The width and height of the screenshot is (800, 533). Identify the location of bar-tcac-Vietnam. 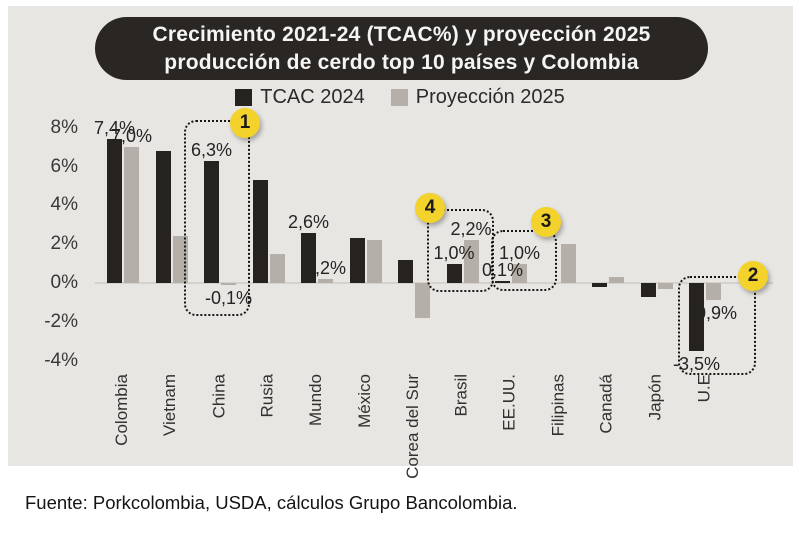
(163, 217).